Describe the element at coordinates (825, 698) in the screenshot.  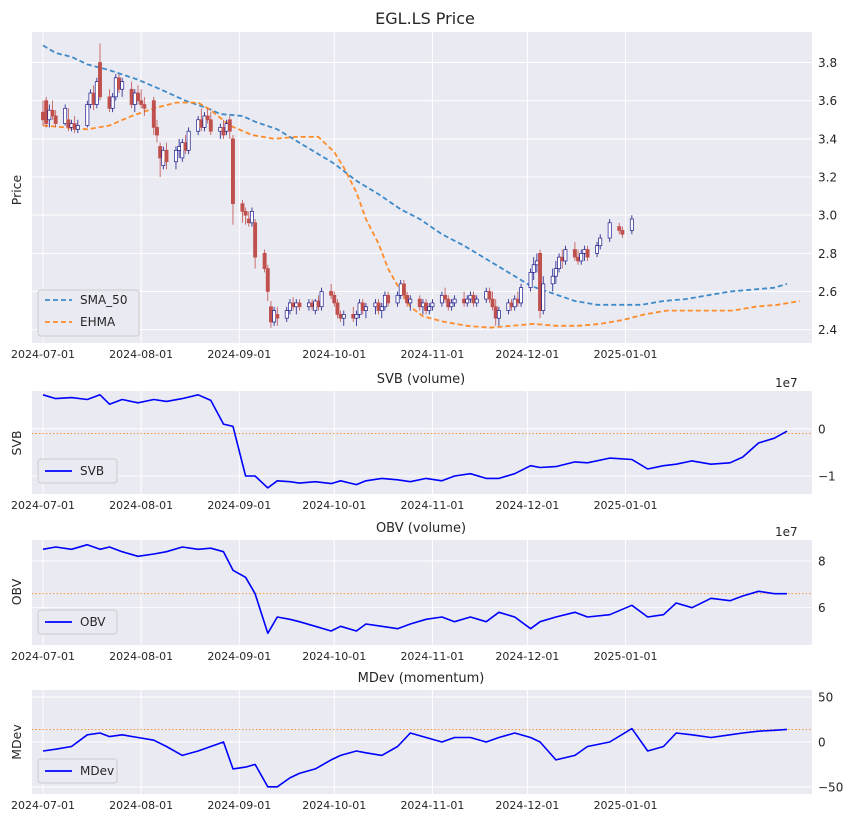
I see `y-tick-label: 50` at that location.